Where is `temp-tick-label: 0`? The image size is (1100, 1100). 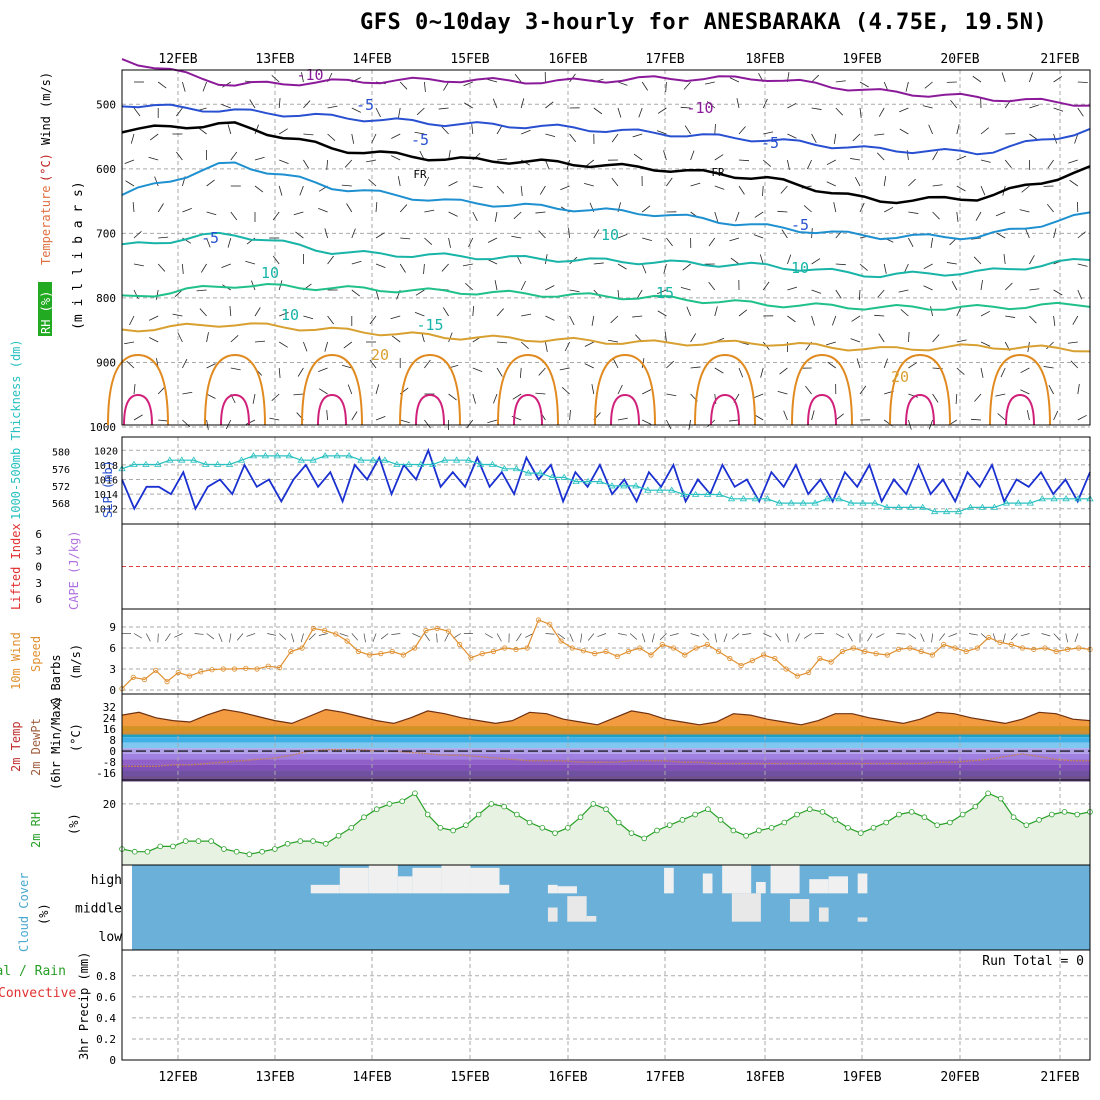 temp-tick-label: 0 is located at coordinates (112, 751).